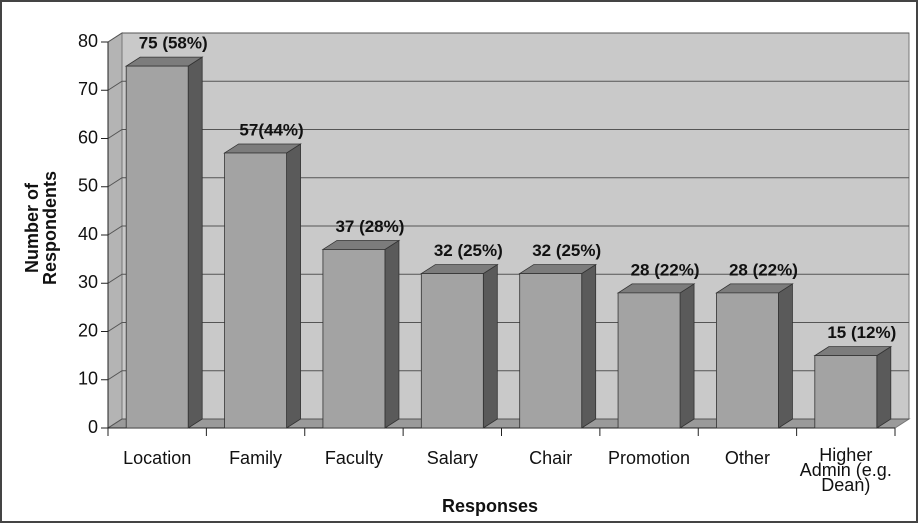 The width and height of the screenshot is (918, 523). What do you see at coordinates (88, 41) in the screenshot?
I see `y-tick-label: 80` at bounding box center [88, 41].